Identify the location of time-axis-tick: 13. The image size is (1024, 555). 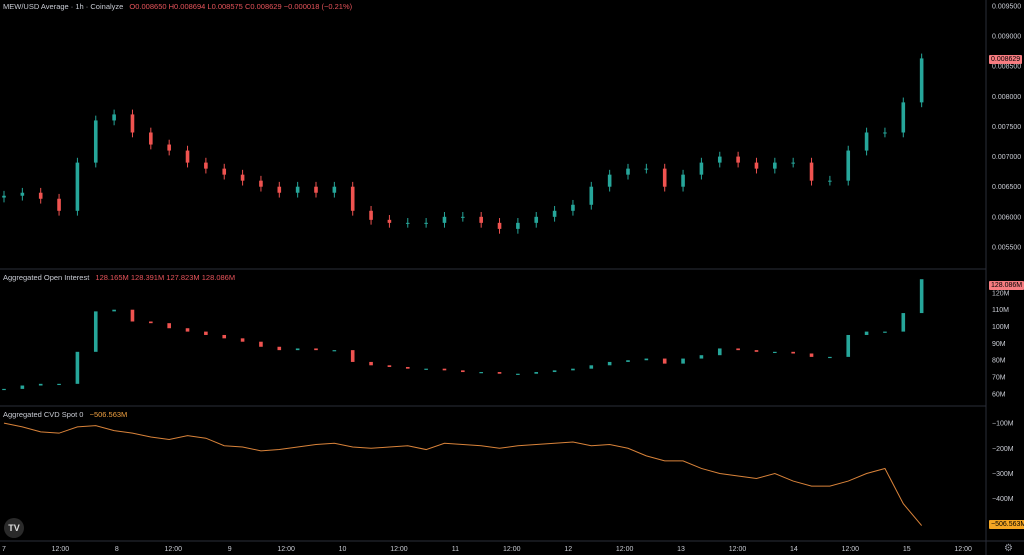
(681, 549).